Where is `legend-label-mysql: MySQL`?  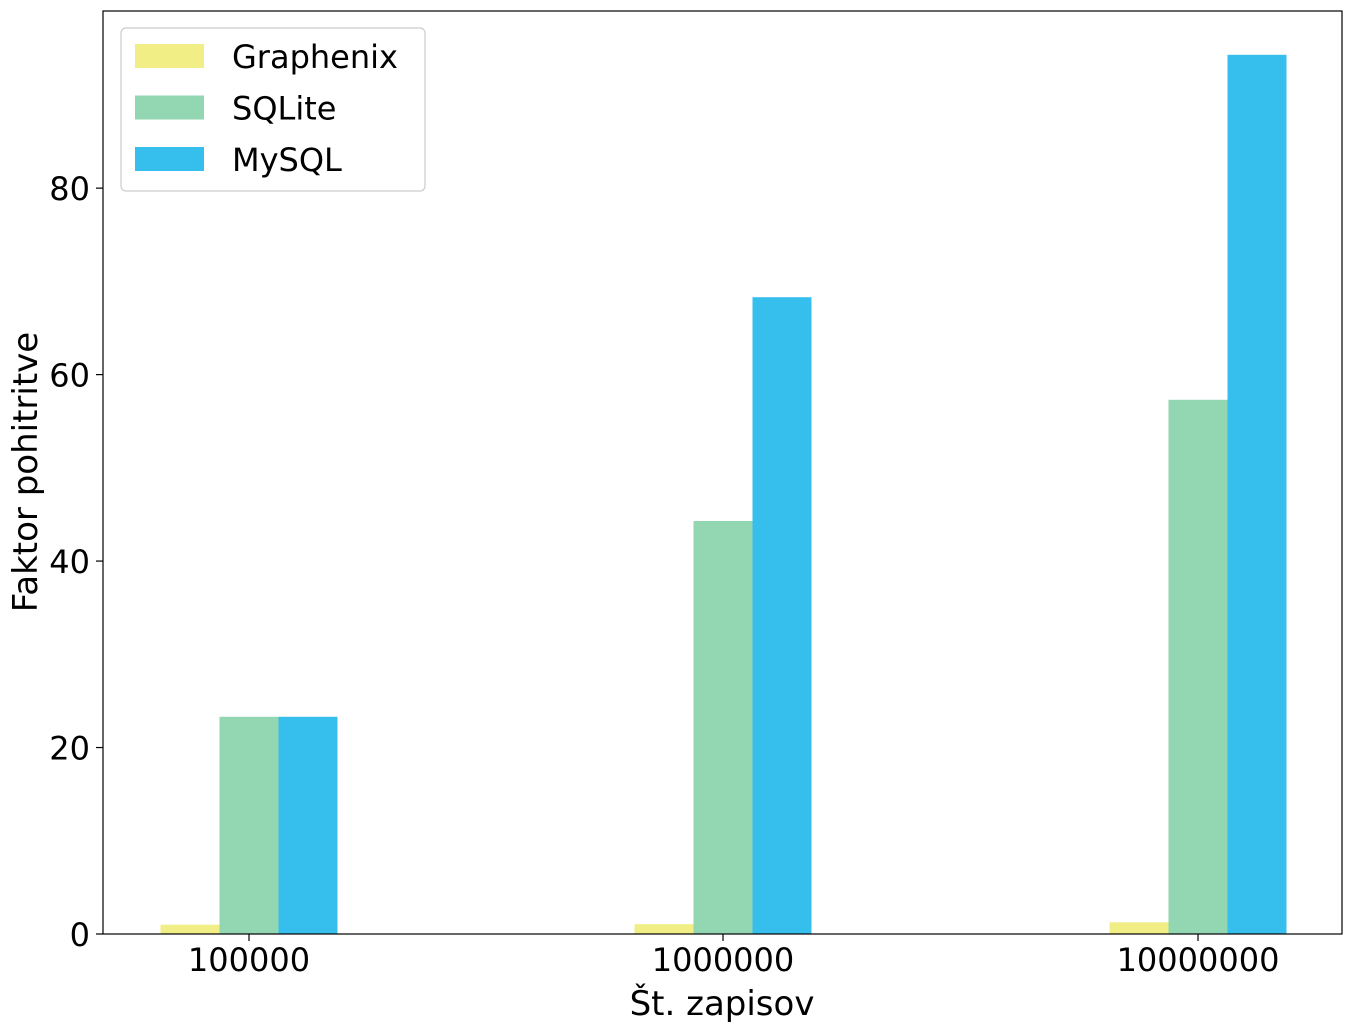 legend-label-mysql: MySQL is located at coordinates (287, 160).